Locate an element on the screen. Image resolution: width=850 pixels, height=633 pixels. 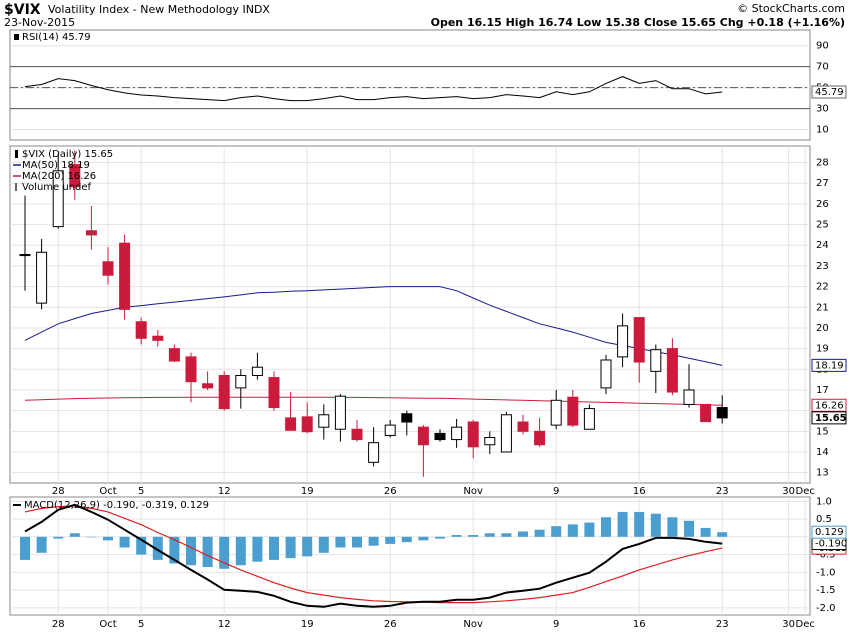
rsi-line is located at coordinates (373, 89).